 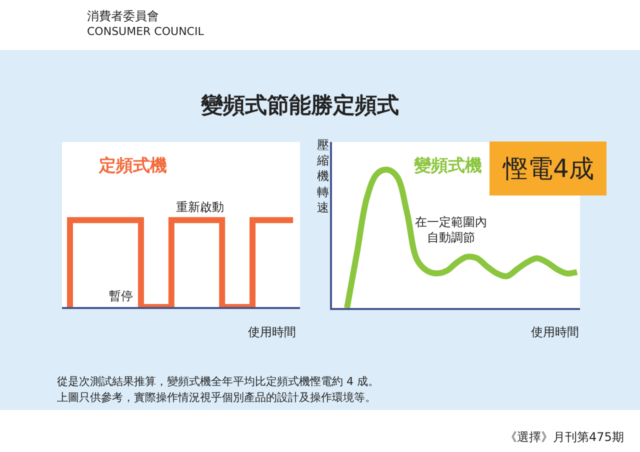 What do you see at coordinates (146, 31) in the screenshot?
I see `text: CONSUMER COUNCIL` at bounding box center [146, 31].